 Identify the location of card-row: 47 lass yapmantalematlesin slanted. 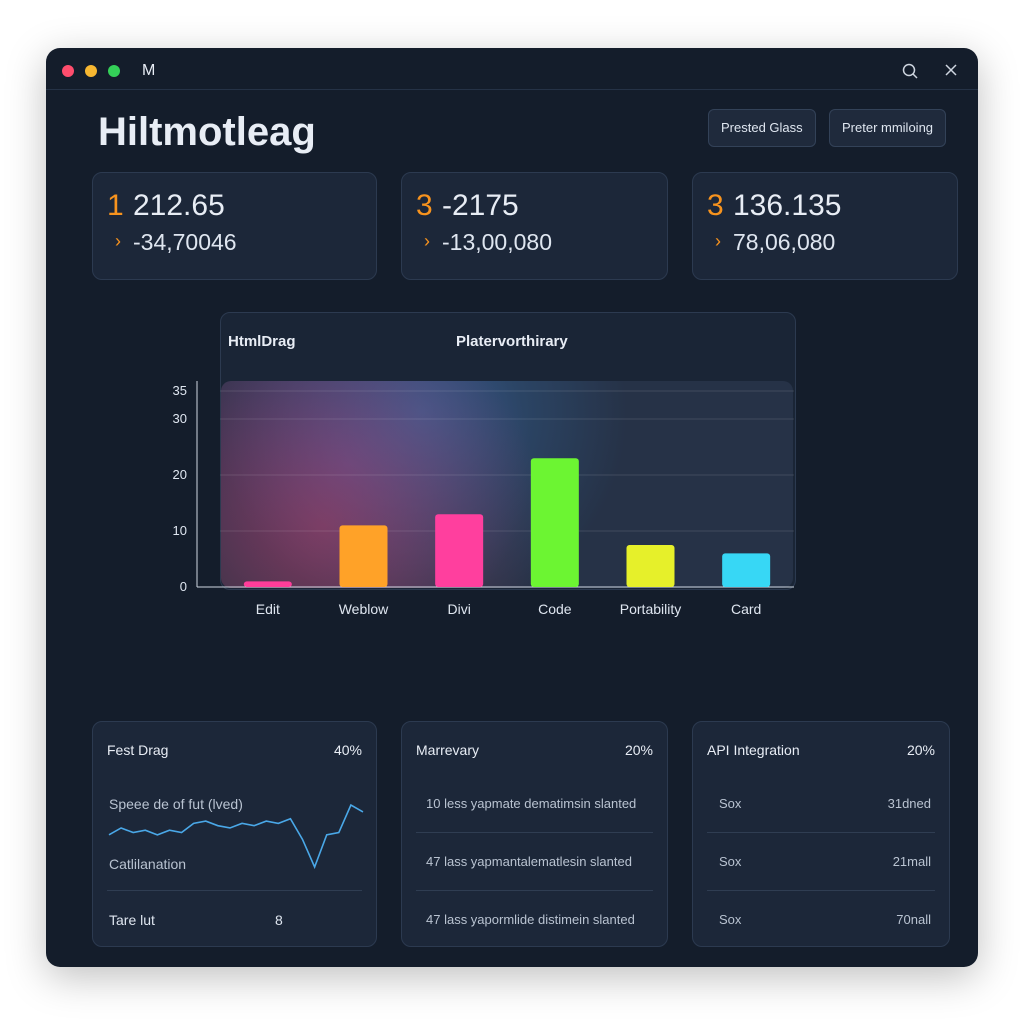
(529, 861).